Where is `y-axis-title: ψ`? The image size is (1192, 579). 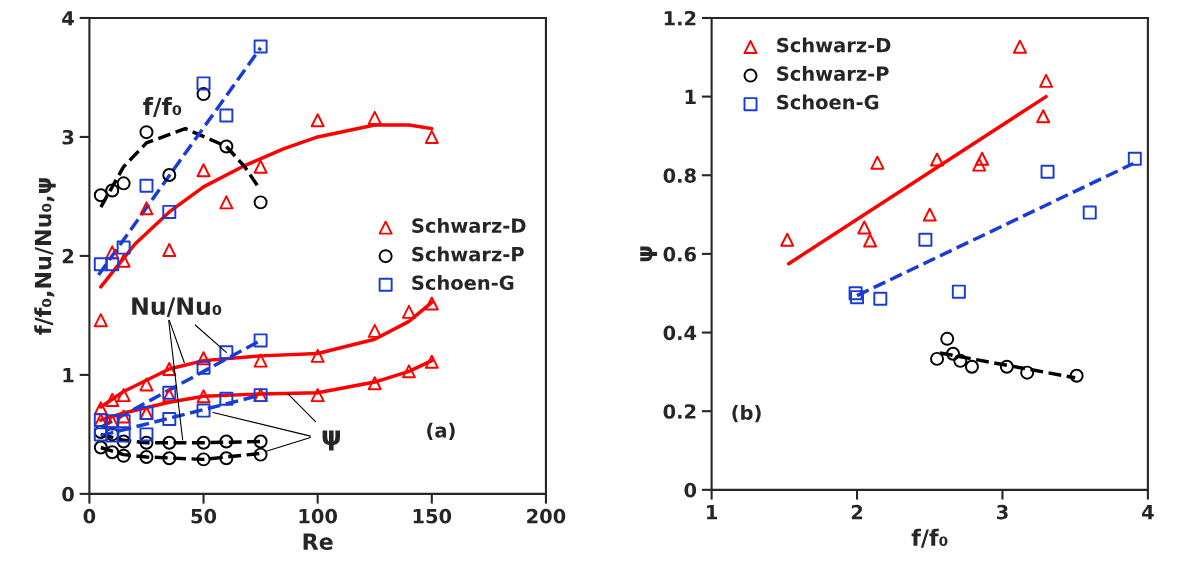
y-axis-title: ψ is located at coordinates (649, 254).